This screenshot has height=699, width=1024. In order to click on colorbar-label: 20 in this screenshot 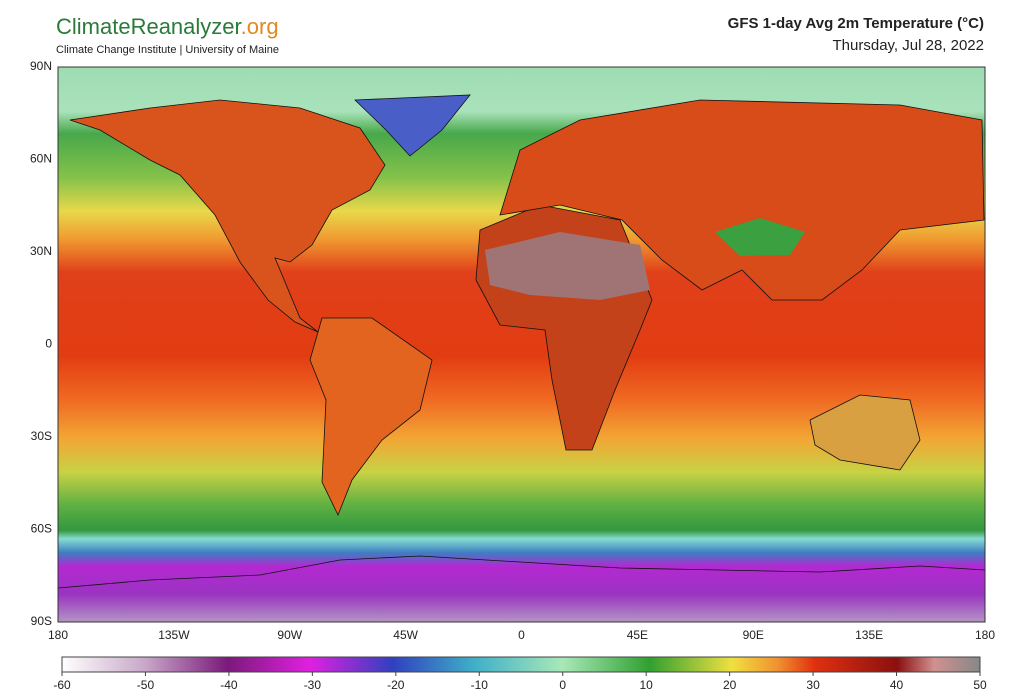, I will do `click(730, 685)`.